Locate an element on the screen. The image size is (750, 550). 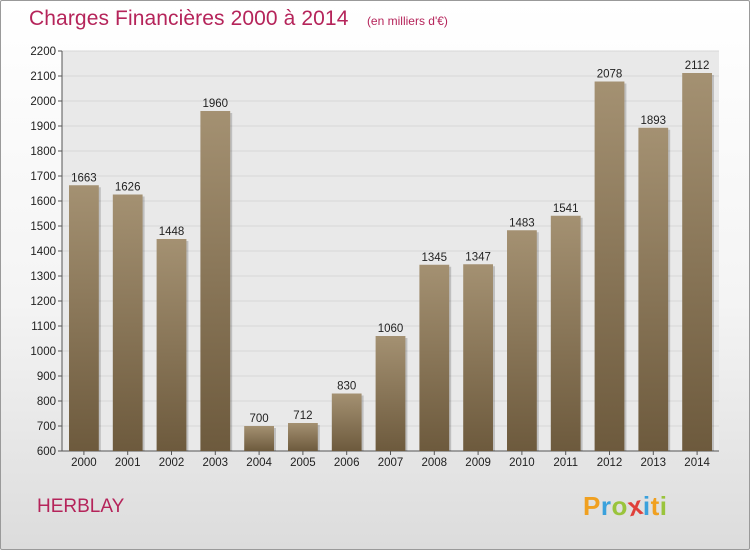
x-tick-label-2001: 2001 is located at coordinates (128, 463).